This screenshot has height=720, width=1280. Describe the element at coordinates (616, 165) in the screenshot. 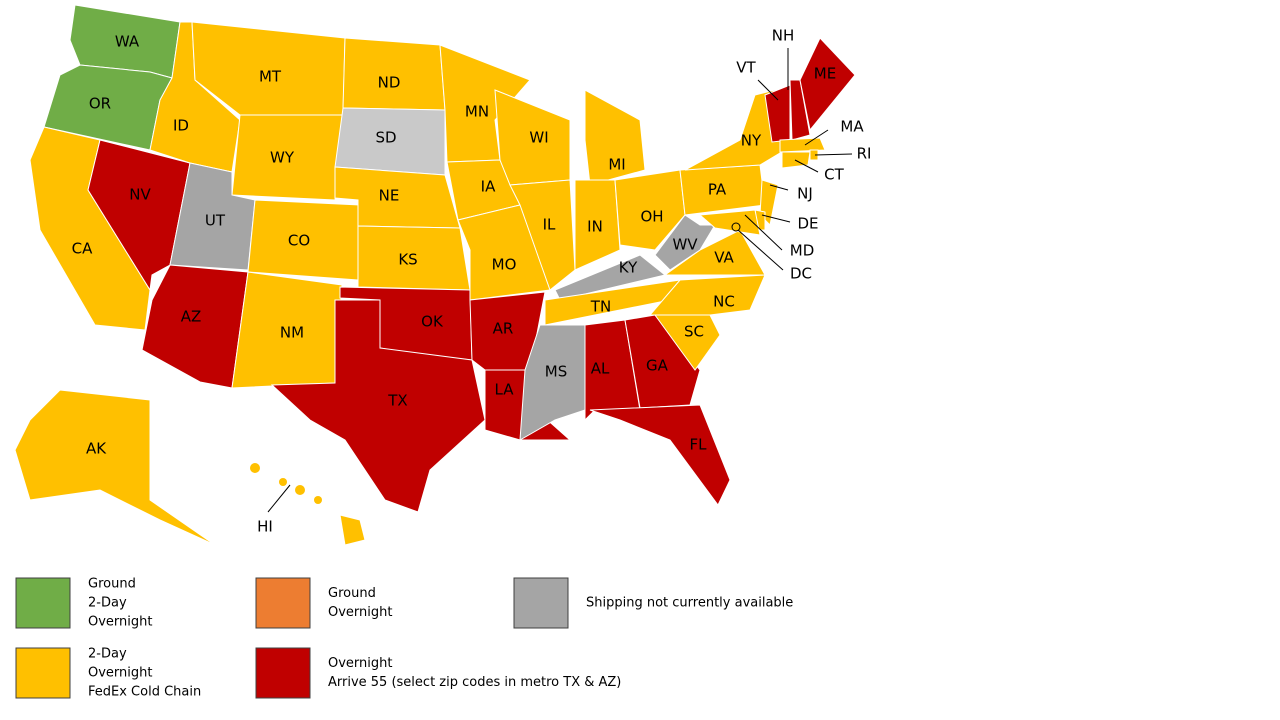

I see `state-label: MI` at that location.